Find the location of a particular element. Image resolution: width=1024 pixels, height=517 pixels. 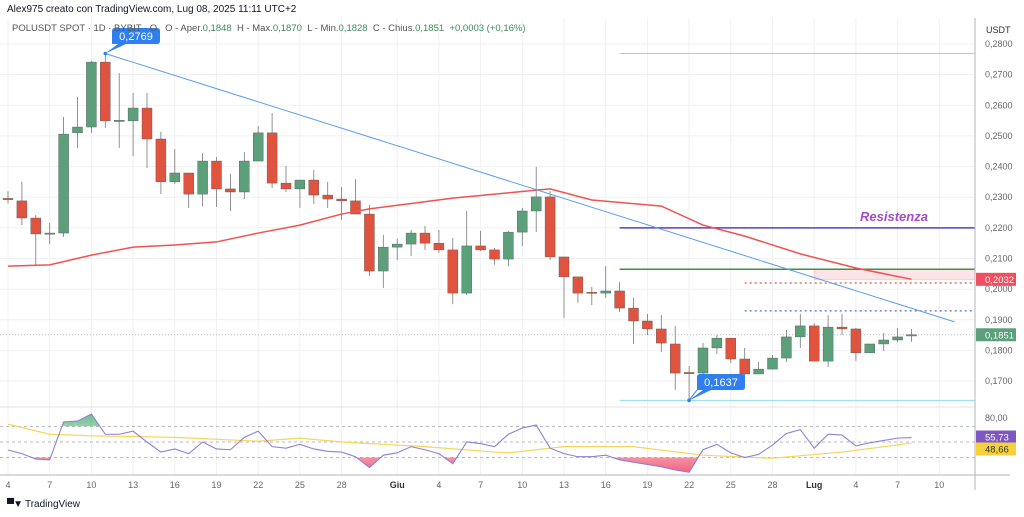

symbol-label: POLUSDT SPOT · 1D · BYBIT is located at coordinates (77, 28).